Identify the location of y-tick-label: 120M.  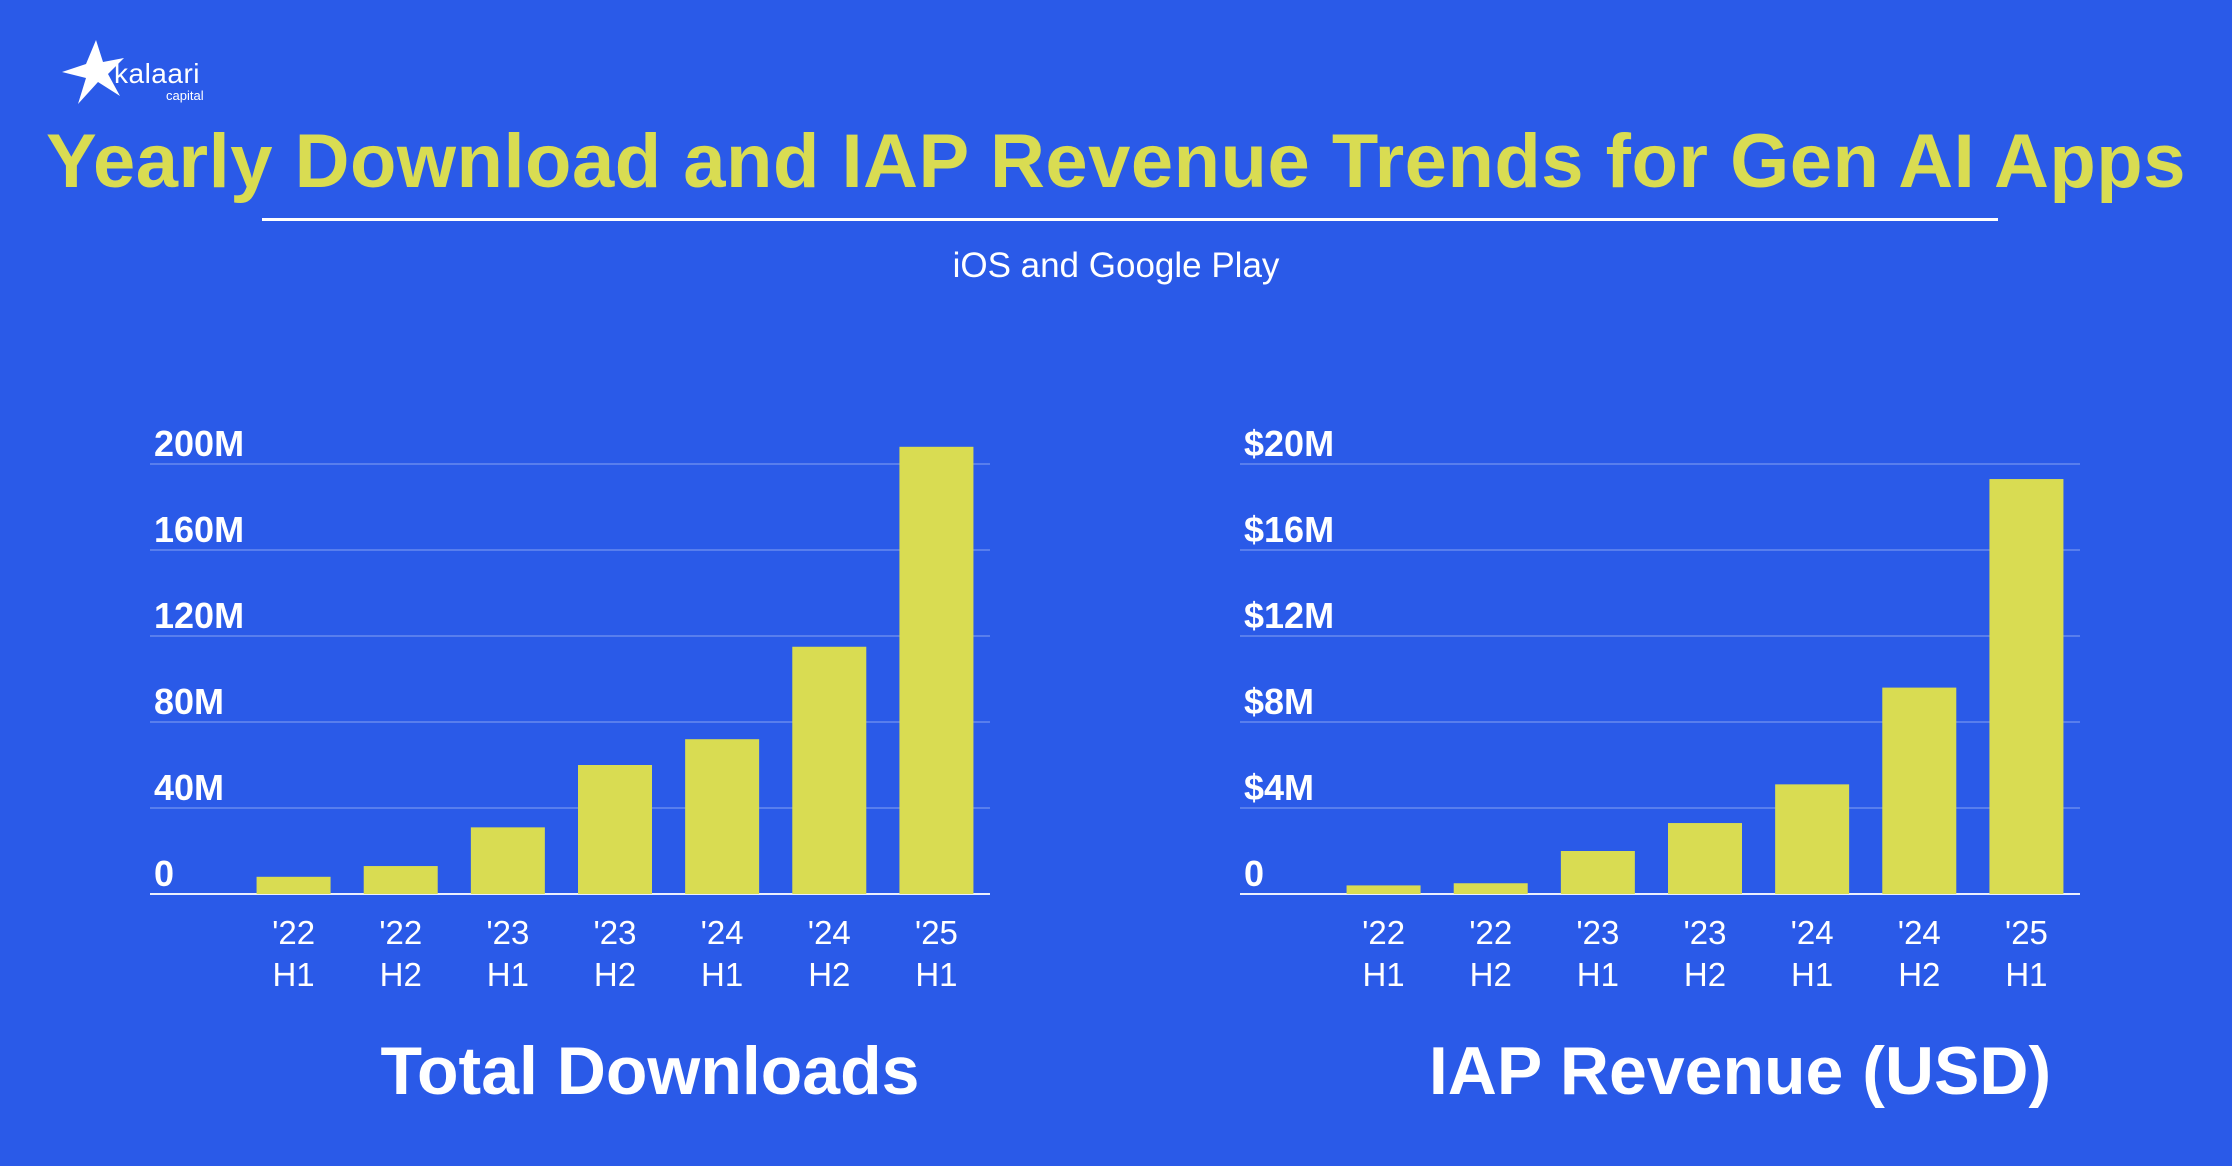
(199, 615).